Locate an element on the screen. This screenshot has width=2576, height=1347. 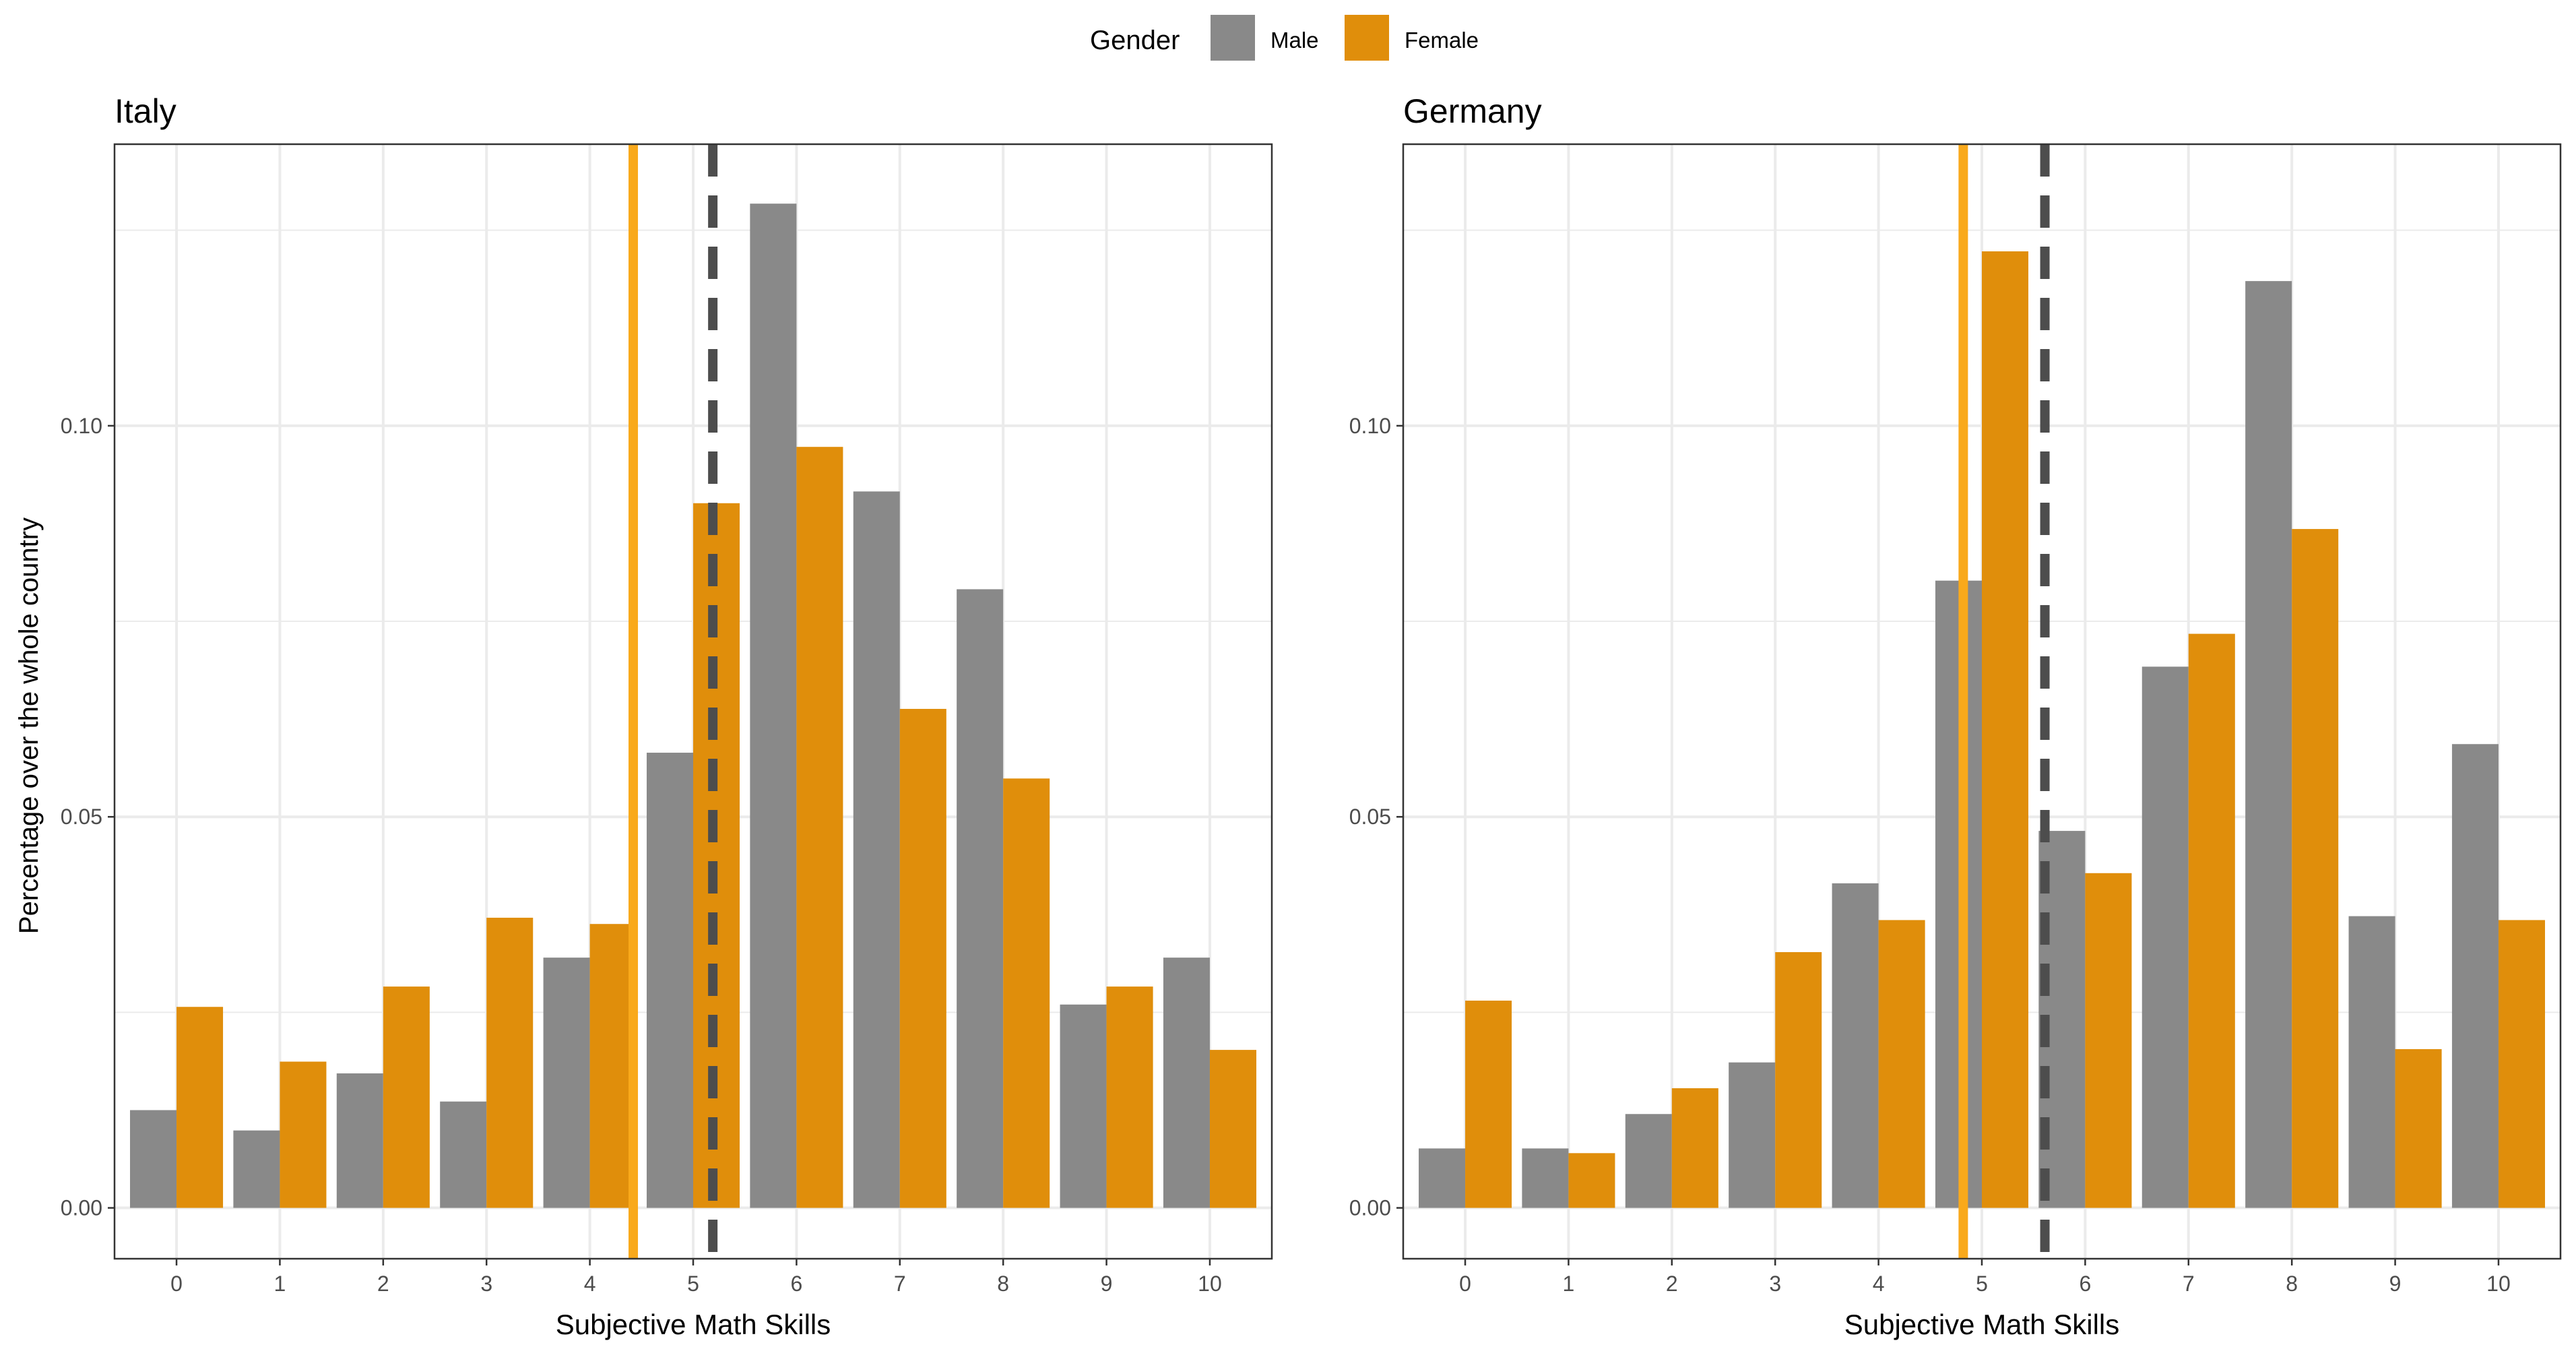
legend: Gender Male Female is located at coordinates (1284, 38).